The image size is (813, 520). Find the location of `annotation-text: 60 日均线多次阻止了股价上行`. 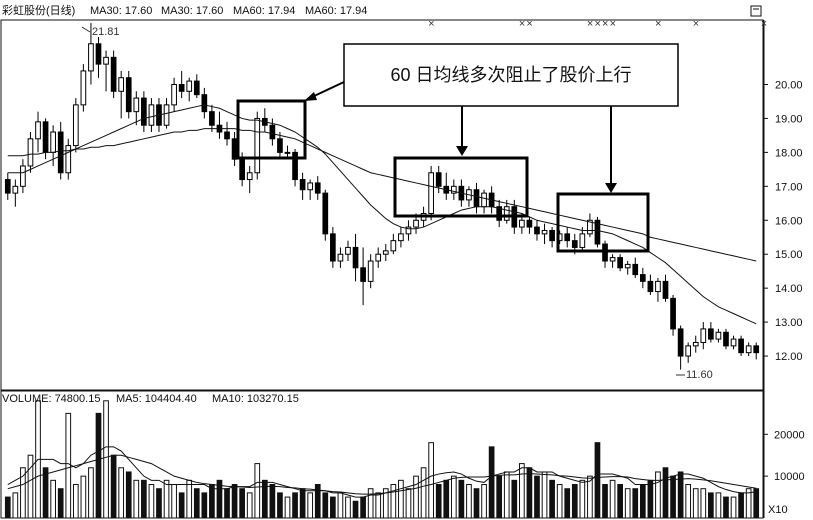

annotation-text: 60 日均线多次阻止了股价上行 is located at coordinates (510, 75).